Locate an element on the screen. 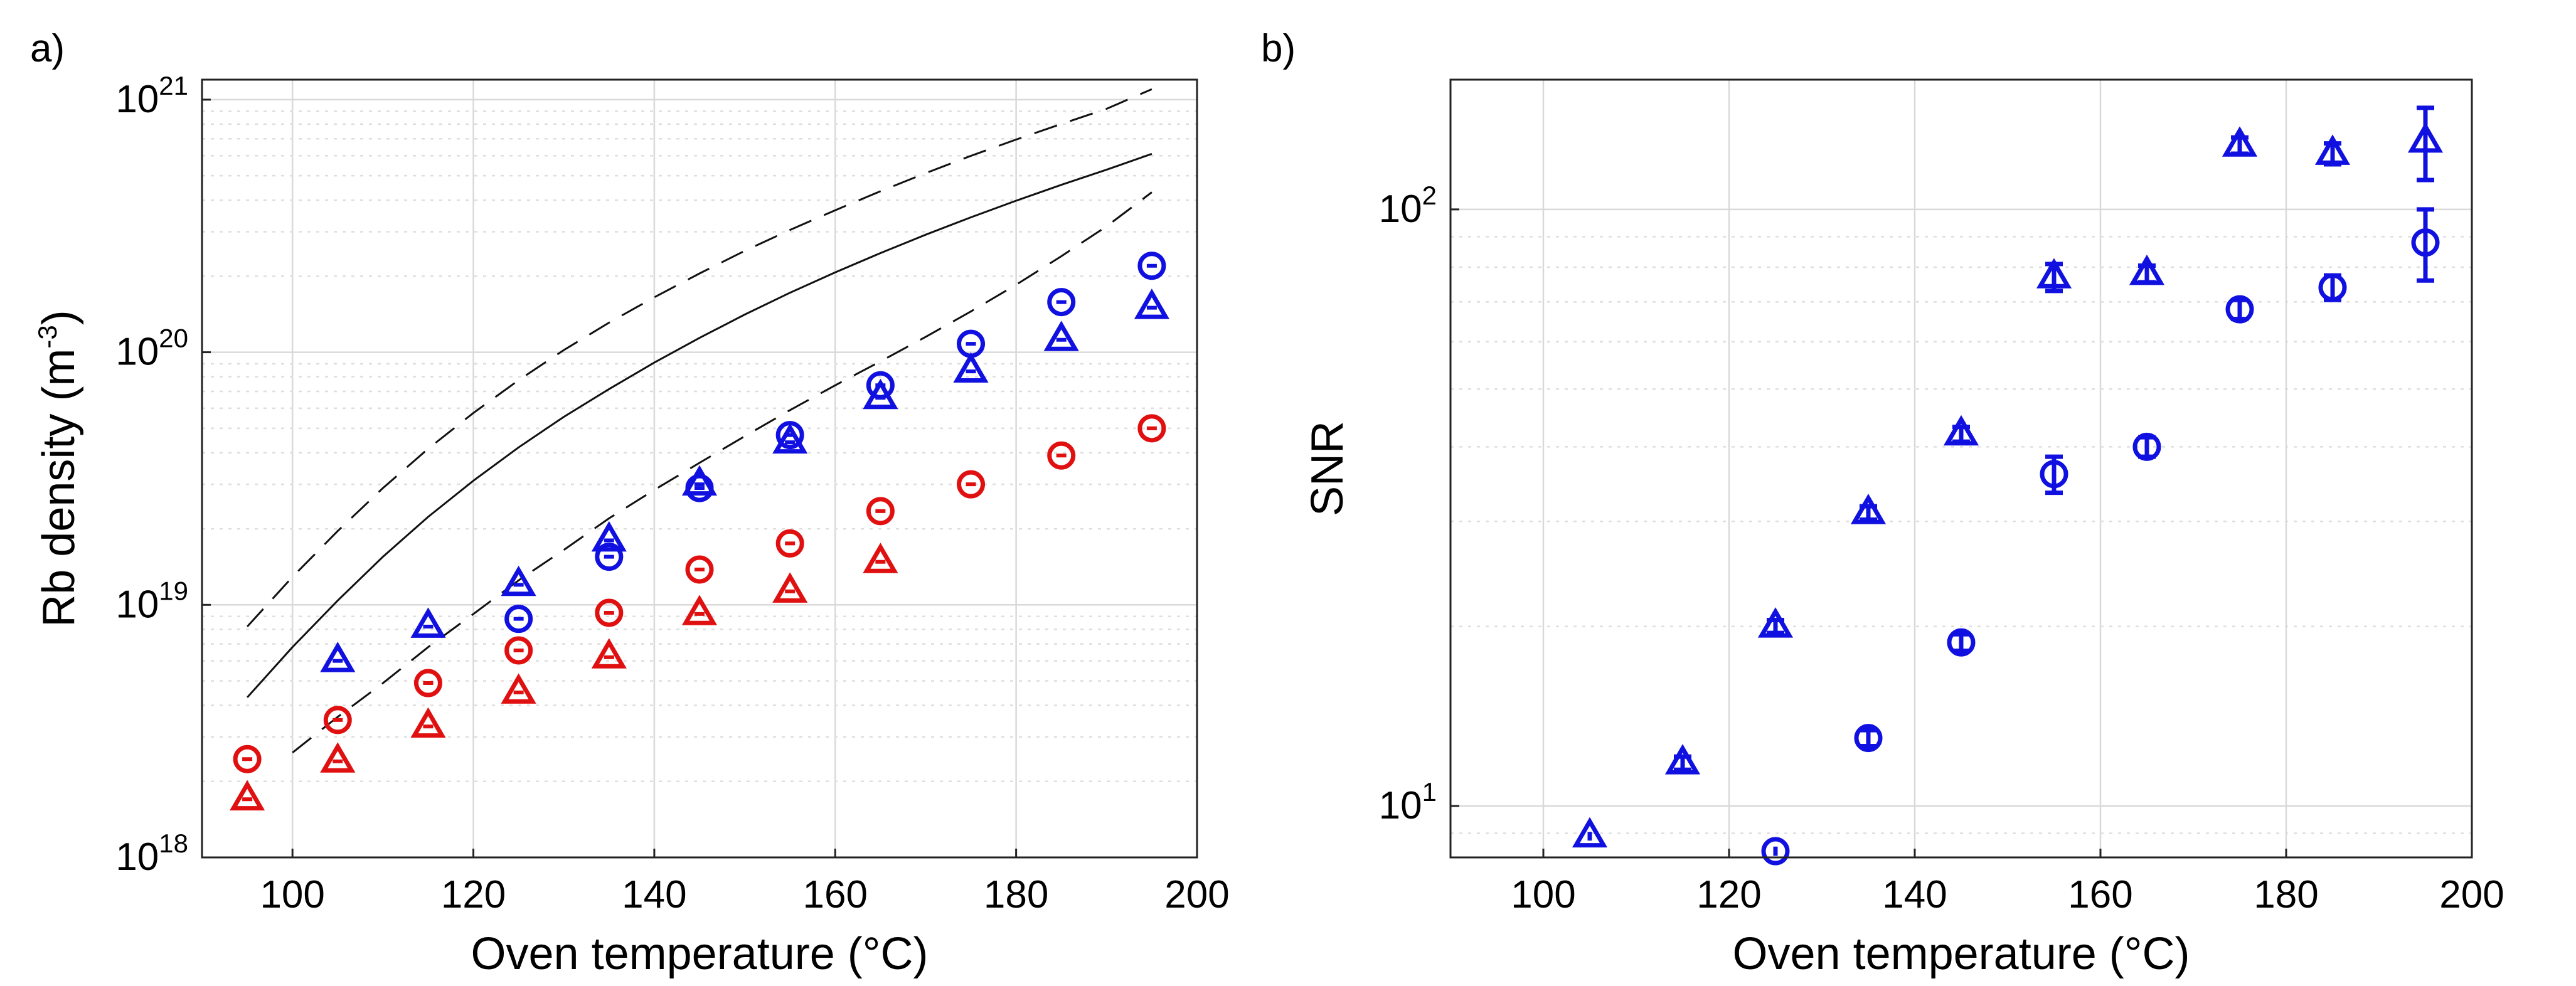 The height and width of the screenshot is (986, 2576). panel-a-x-label: Oven temperature (°C) is located at coordinates (700, 954).